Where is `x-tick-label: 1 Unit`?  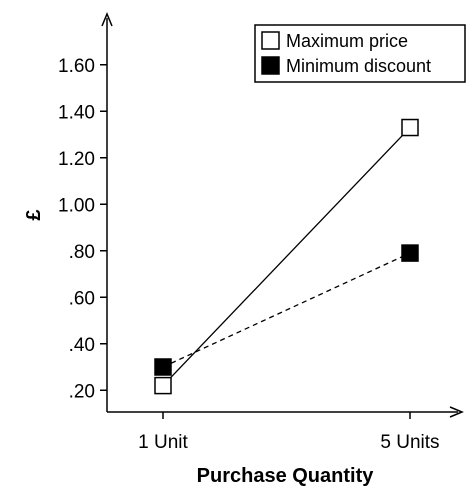
x-tick-label: 1 Unit is located at coordinates (163, 442).